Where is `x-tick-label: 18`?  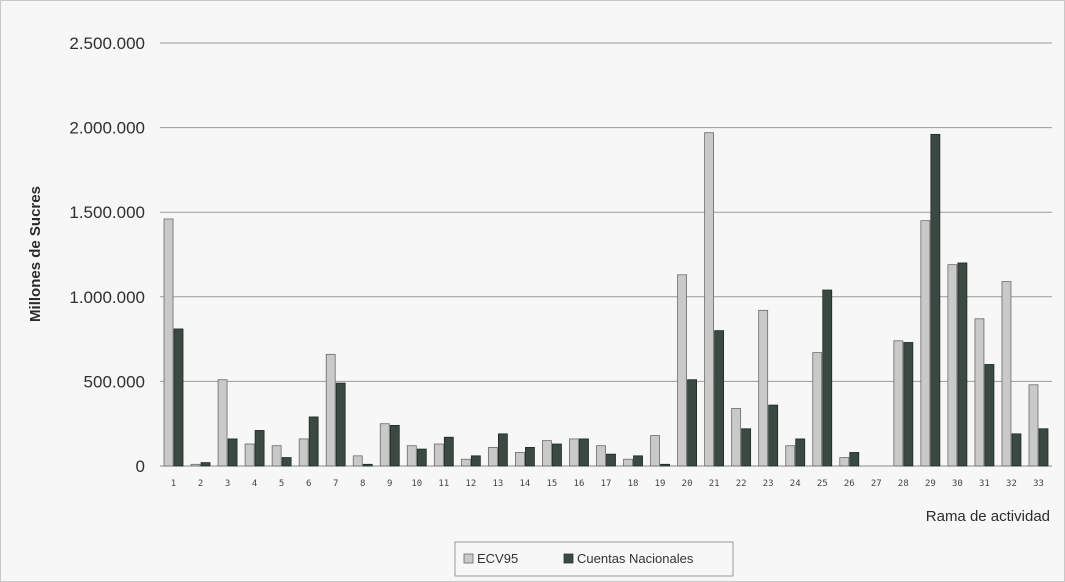
x-tick-label: 18 is located at coordinates (633, 484).